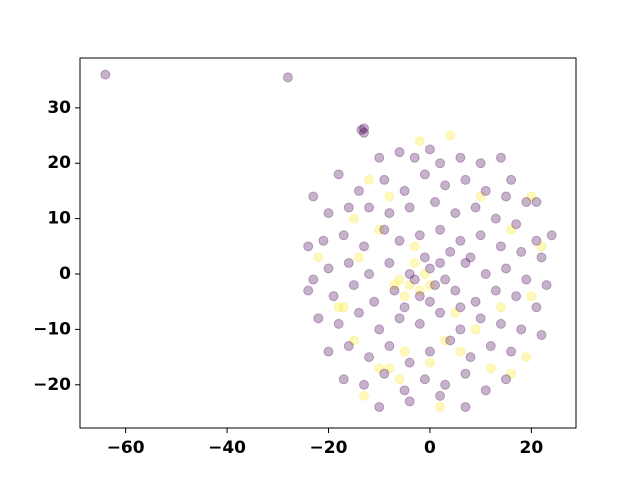 This screenshot has height=480, width=640. Describe the element at coordinates (532, 448) in the screenshot. I see `x-tick-label: 20` at that location.